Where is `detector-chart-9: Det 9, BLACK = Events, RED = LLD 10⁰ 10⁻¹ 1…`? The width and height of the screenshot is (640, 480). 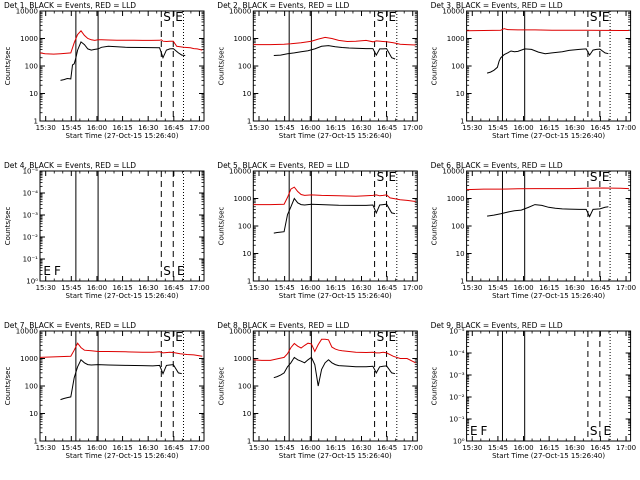 detector-chart-9: Det 9, BLACK = Events, RED = LLD 10⁰ 10⁻¹ 1… is located at coordinates (534, 390).